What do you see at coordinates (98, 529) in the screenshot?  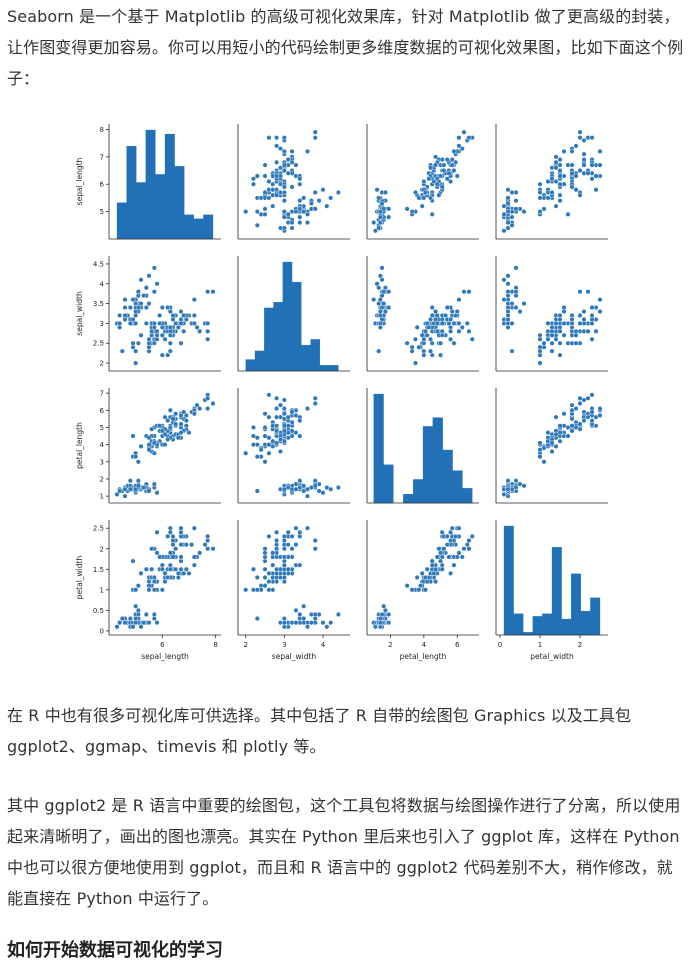 I see `y-tick-label: 2.5` at bounding box center [98, 529].